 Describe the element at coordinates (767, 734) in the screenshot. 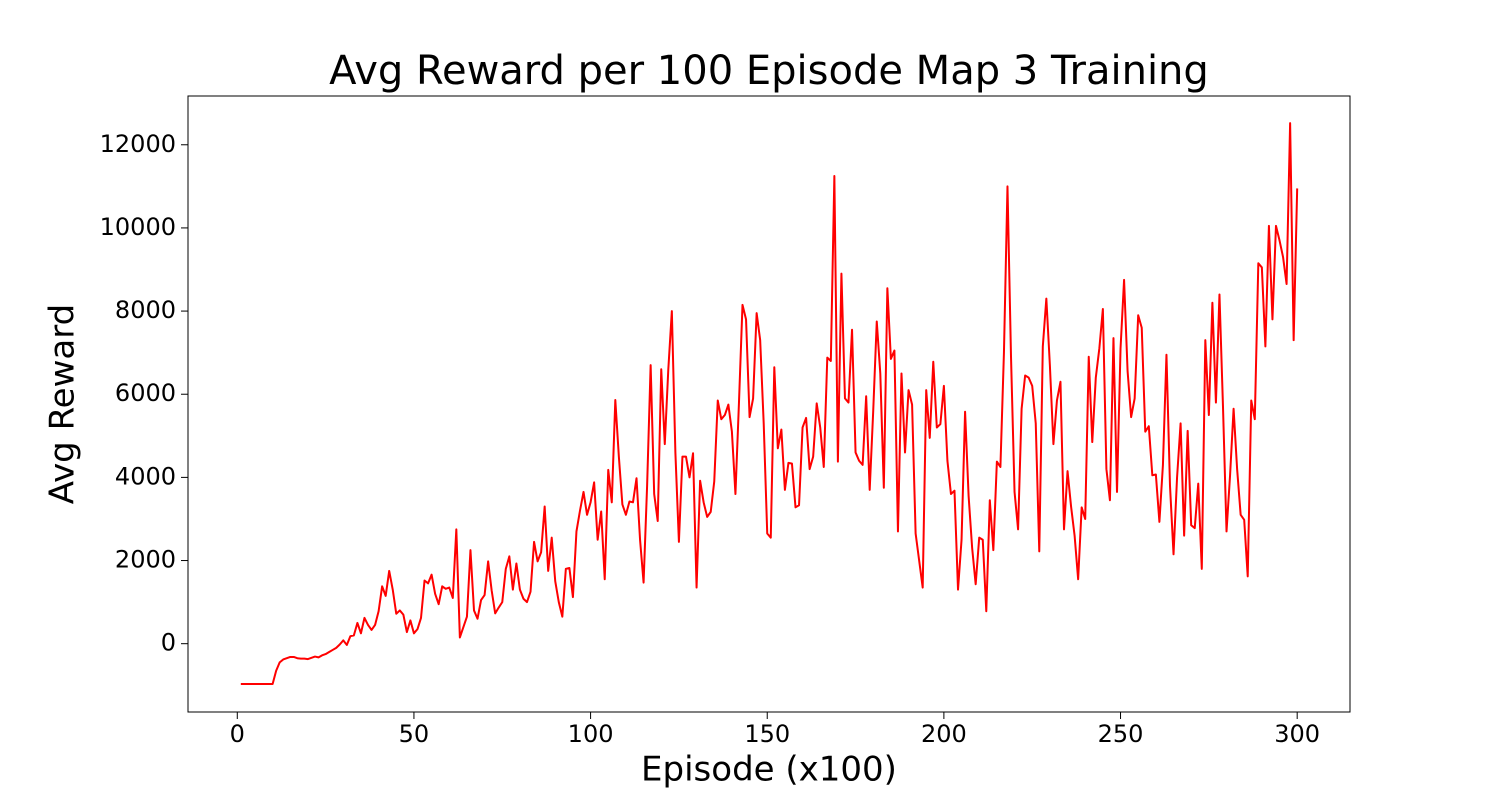

I see `x-tick-label: 150` at that location.